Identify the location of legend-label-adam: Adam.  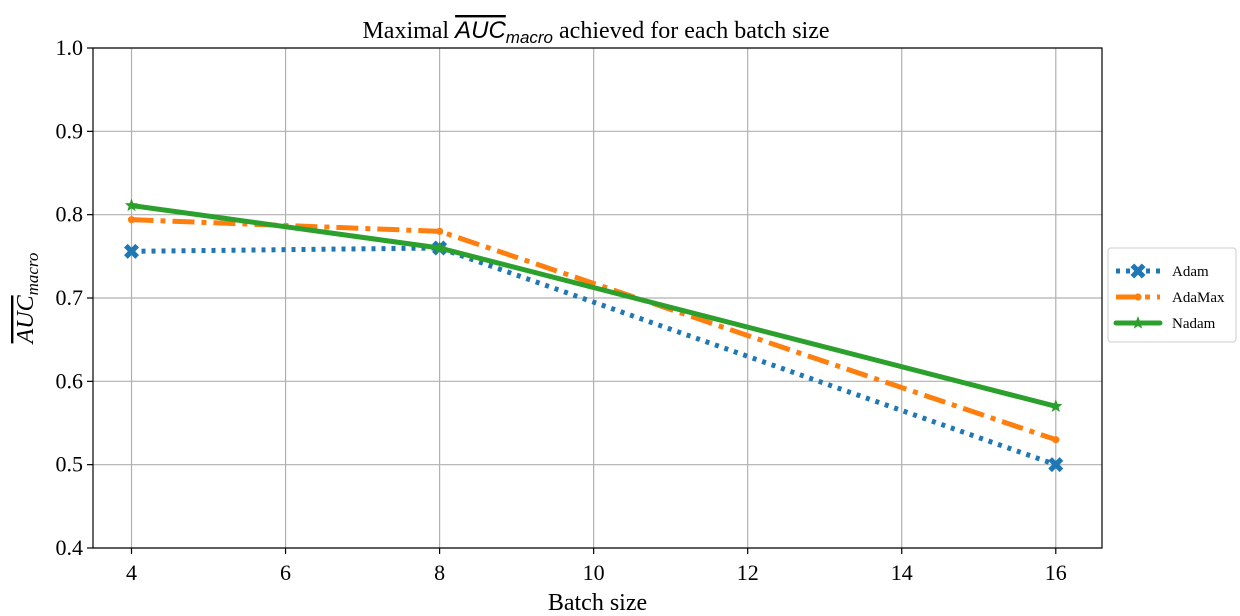
(1190, 272).